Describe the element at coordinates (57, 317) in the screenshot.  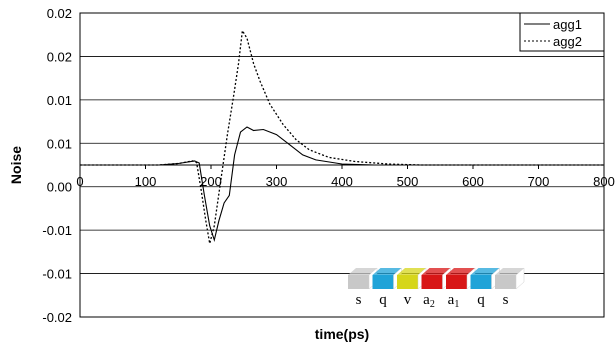
I see `y-tick-label: -0.02` at that location.